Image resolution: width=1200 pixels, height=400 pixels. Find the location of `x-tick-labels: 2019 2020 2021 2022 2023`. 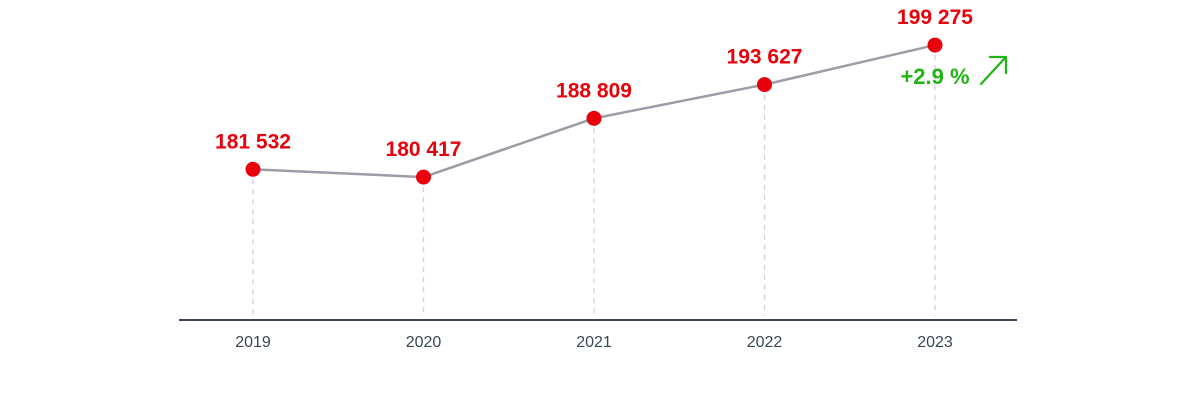

x-tick-labels: 2019 2020 2021 2022 2023 is located at coordinates (594, 342).